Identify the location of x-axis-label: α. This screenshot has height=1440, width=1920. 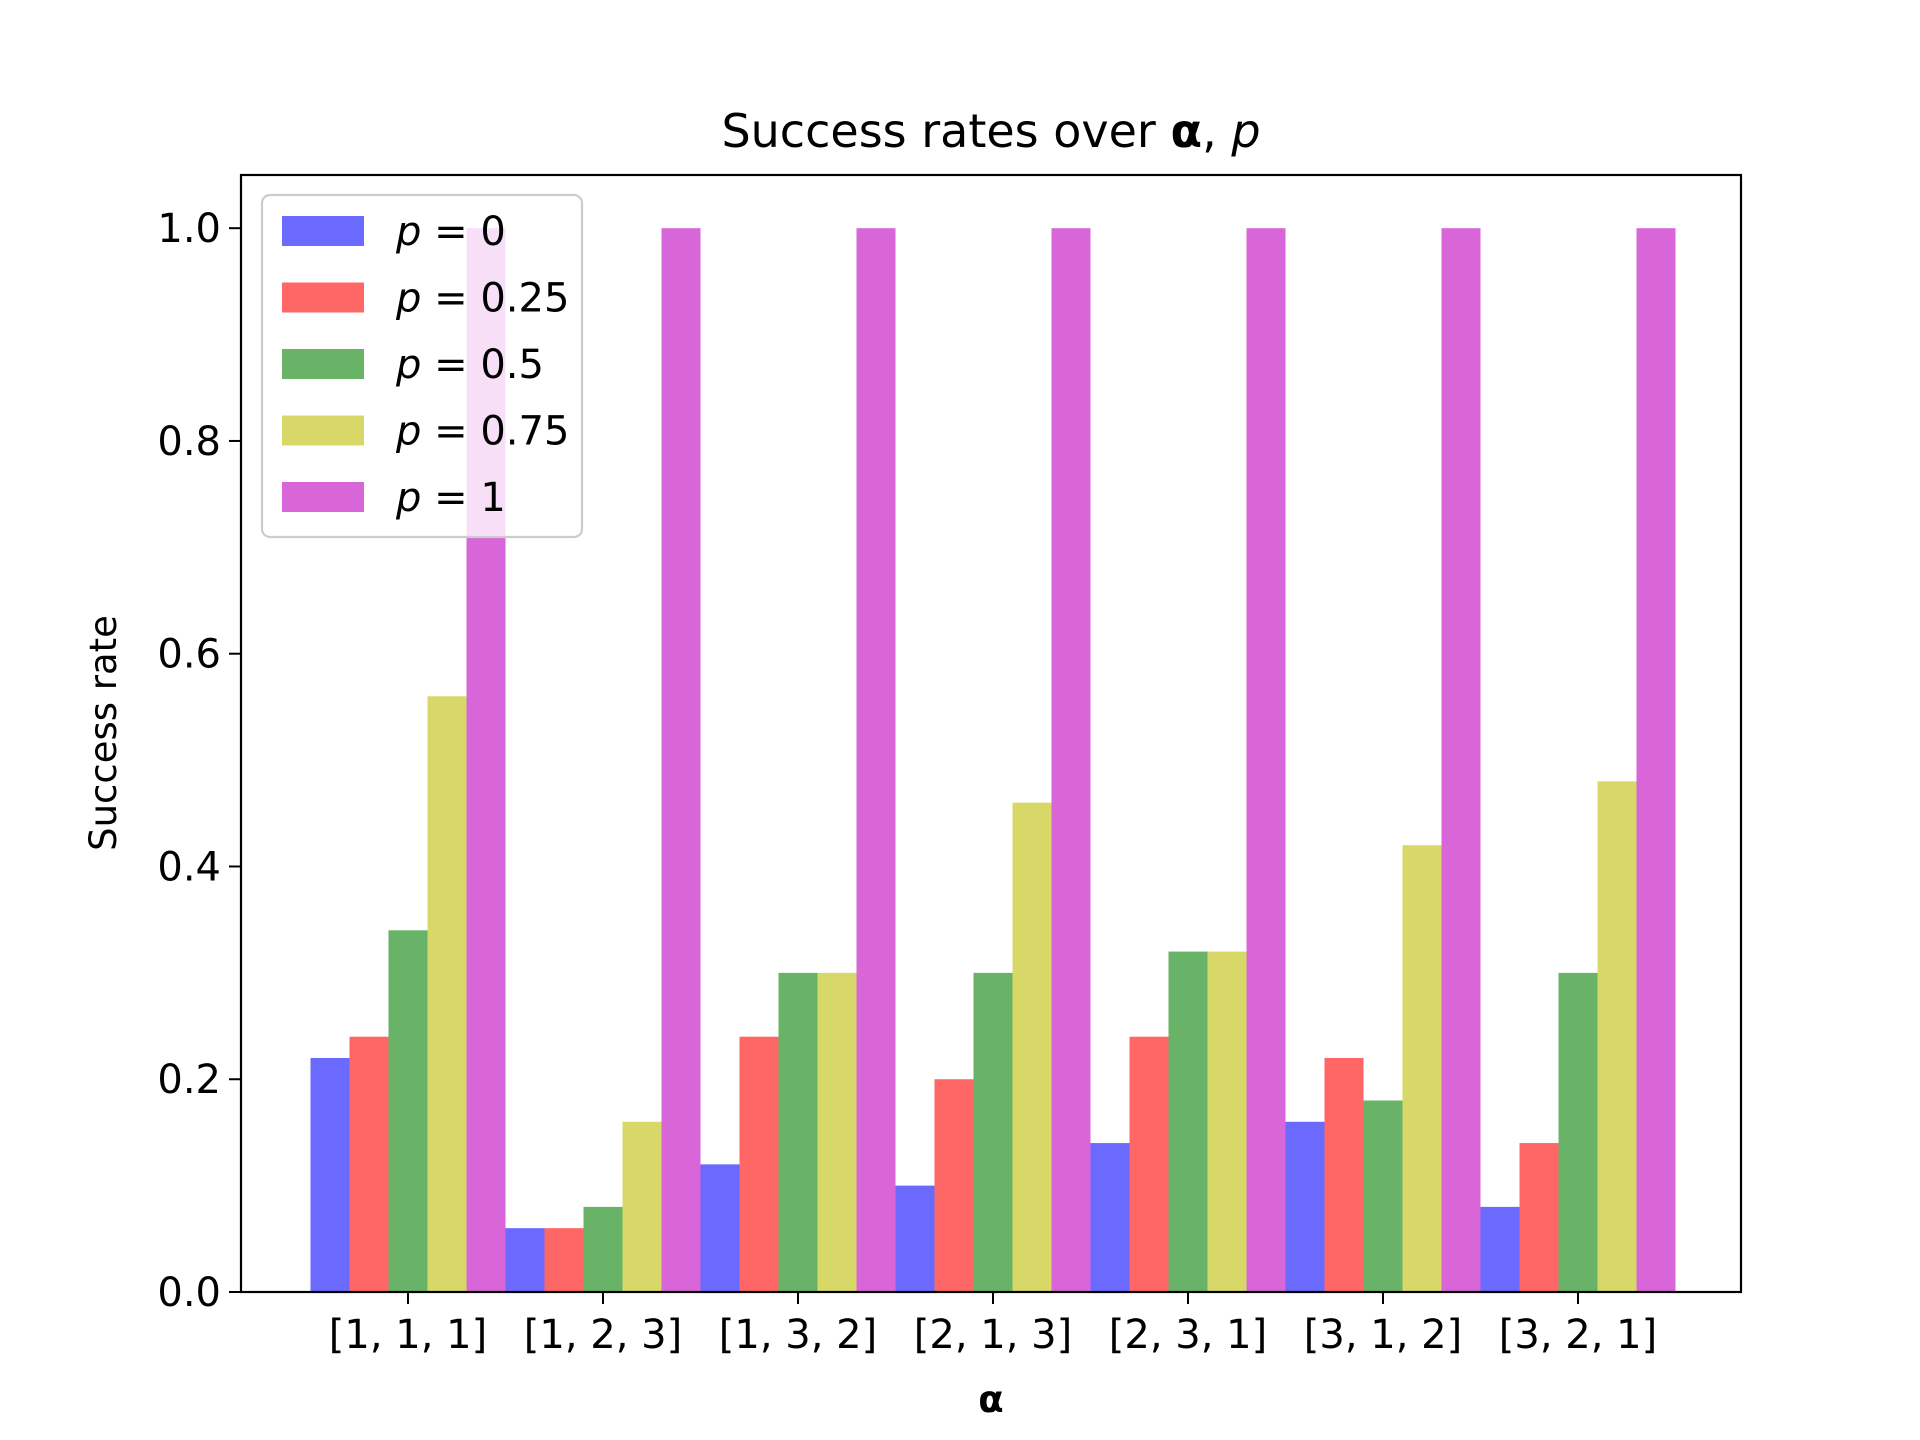
(990, 1399).